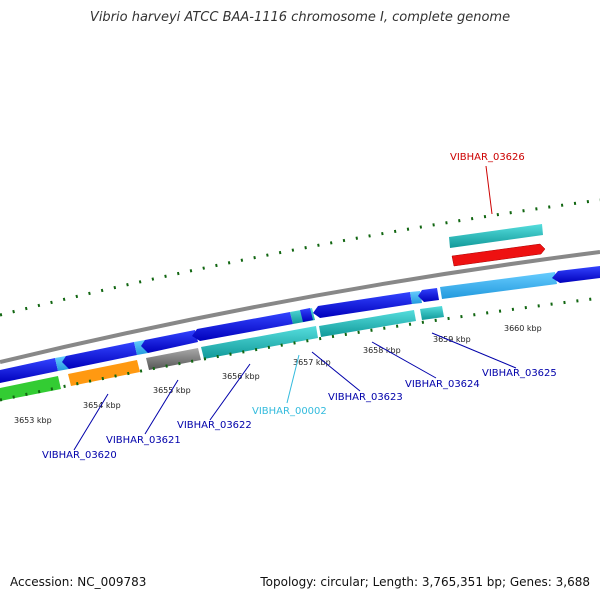 This screenshot has width=600, height=600. Describe the element at coordinates (365, 397) in the screenshot. I see `gene-label-vibhar-03623: VIBHAR_03623` at that location.